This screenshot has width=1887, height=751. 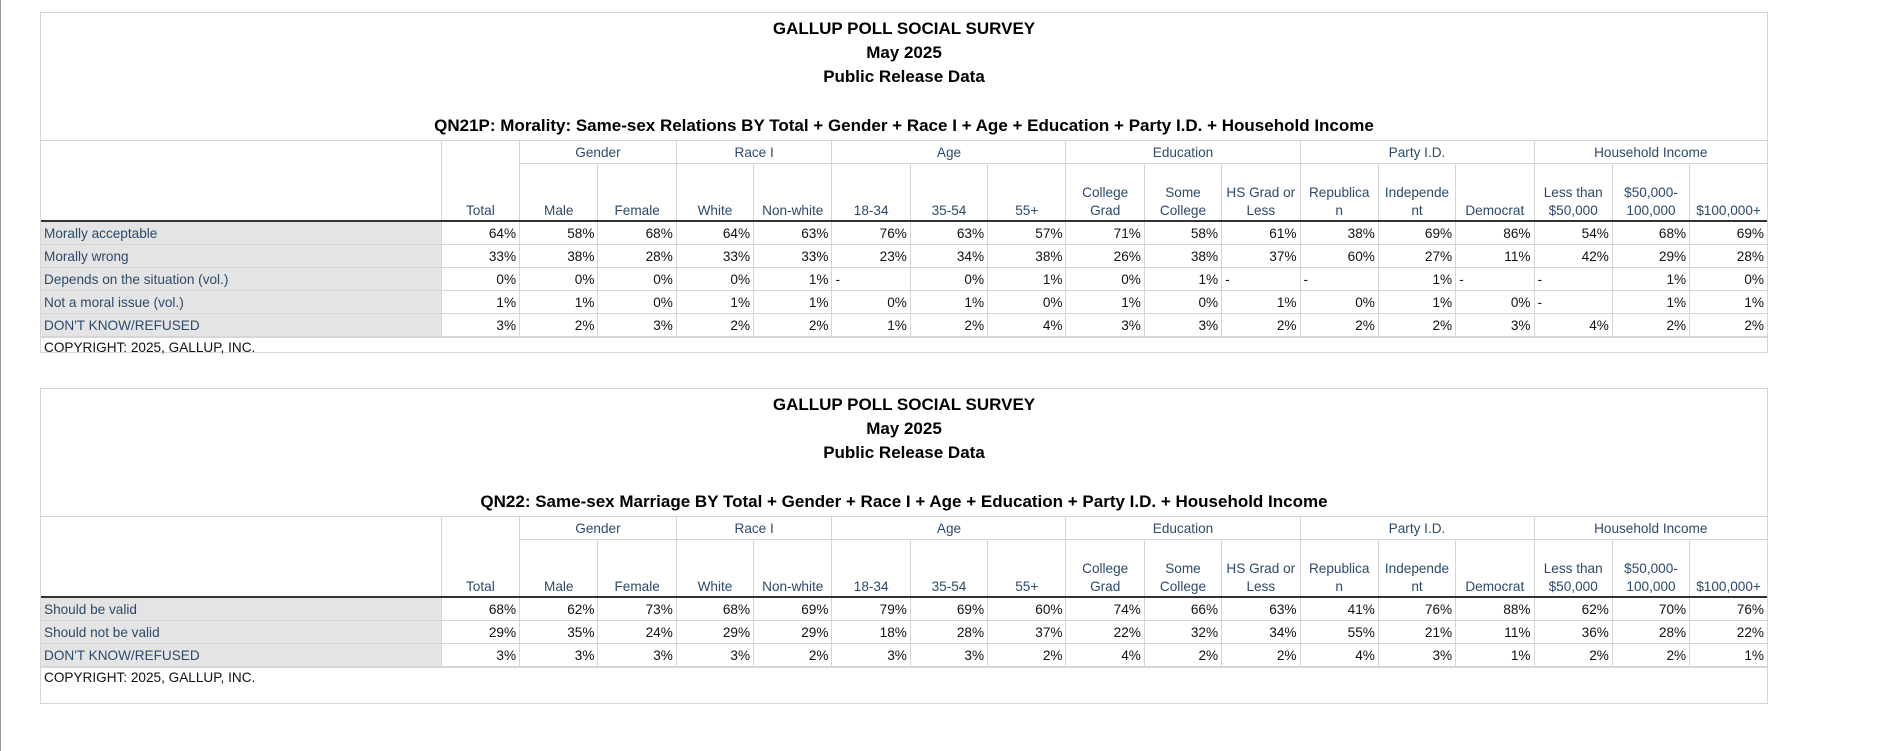 I want to click on column-header: White, so click(x=714, y=192).